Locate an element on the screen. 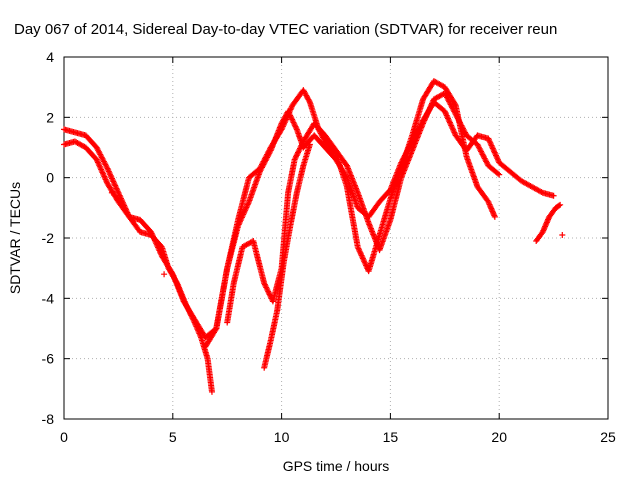 The image size is (640, 480). y-axis-label: SDTVAR / TECUs is located at coordinates (15, 238).